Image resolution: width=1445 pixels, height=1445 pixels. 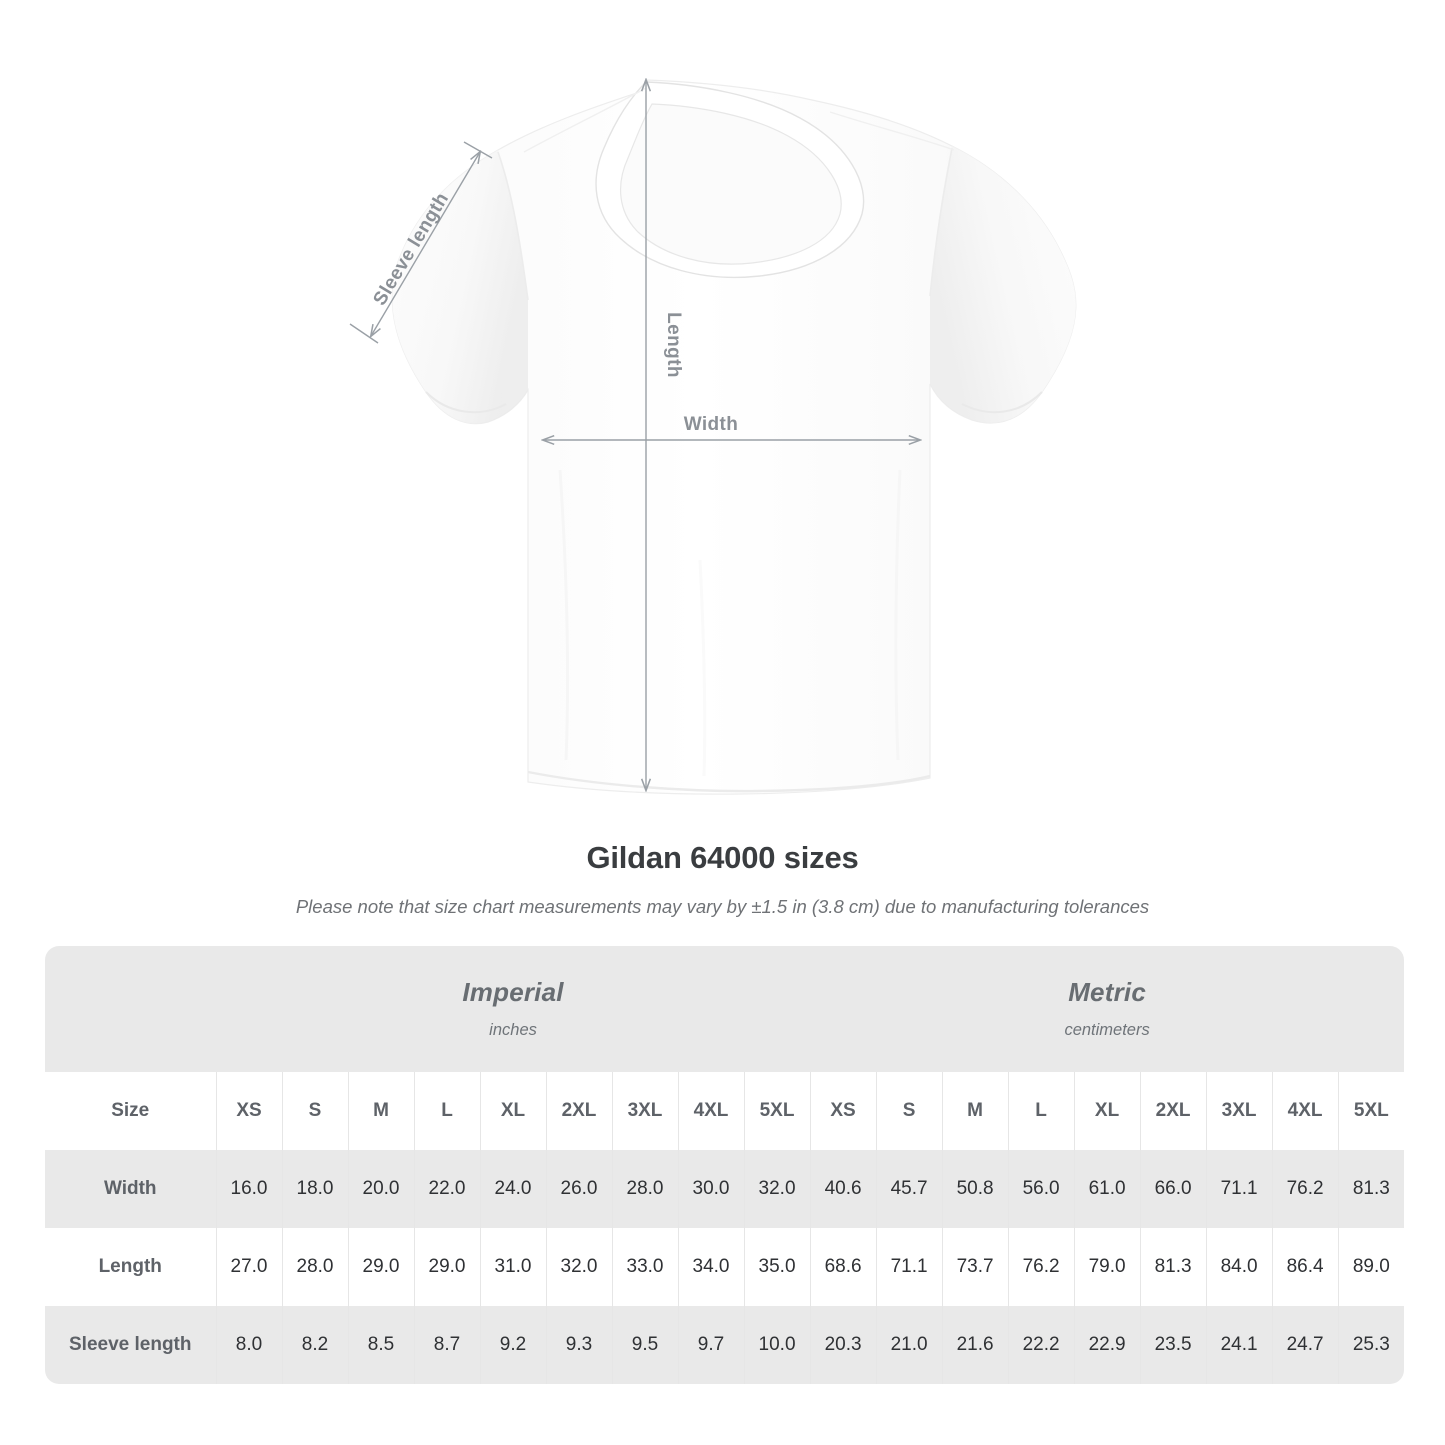 I want to click on measurement-value-cell: 9.2, so click(x=513, y=1345).